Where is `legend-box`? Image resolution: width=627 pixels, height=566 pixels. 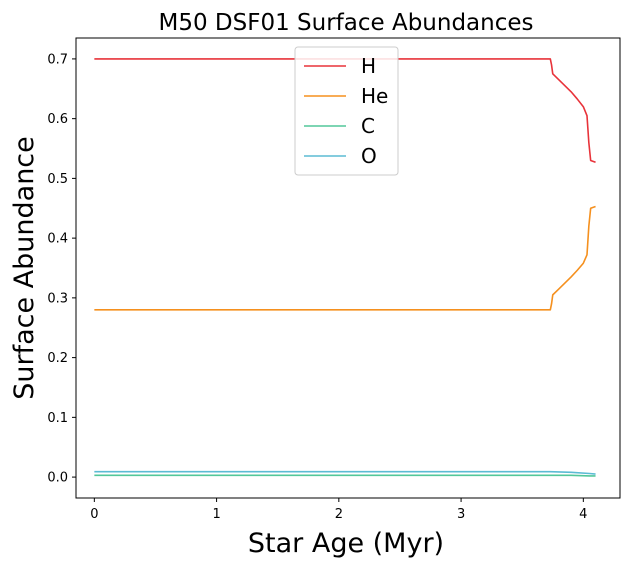 legend-box is located at coordinates (346, 111).